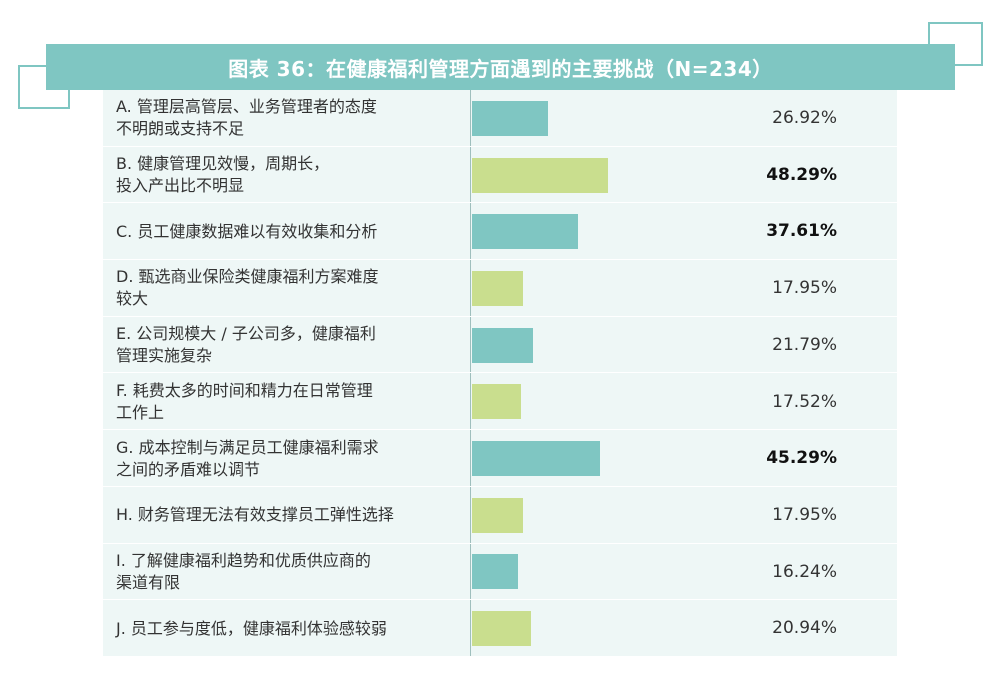 Image resolution: width=1003 pixels, height=678 pixels. I want to click on value-label: 37.61%, so click(801, 231).